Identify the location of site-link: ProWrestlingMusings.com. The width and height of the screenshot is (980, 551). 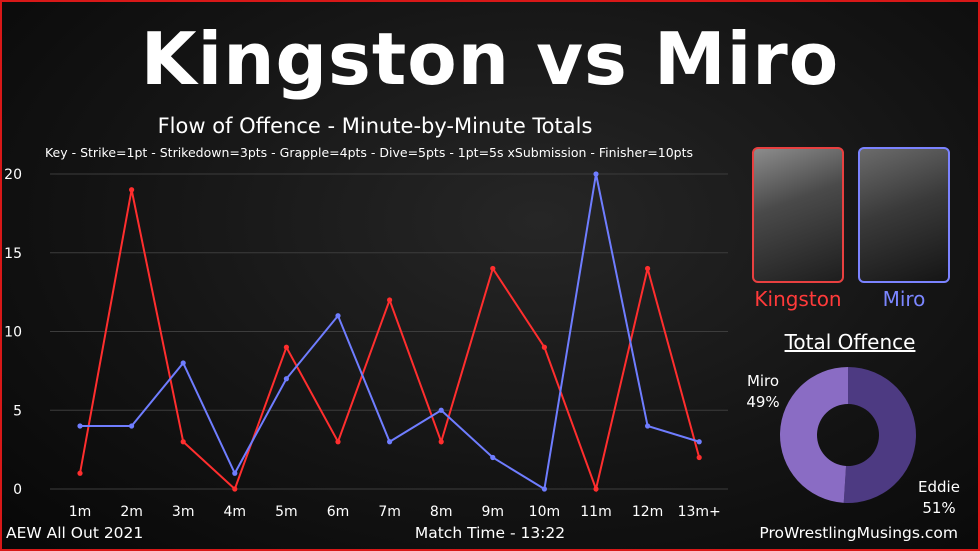
(858, 533).